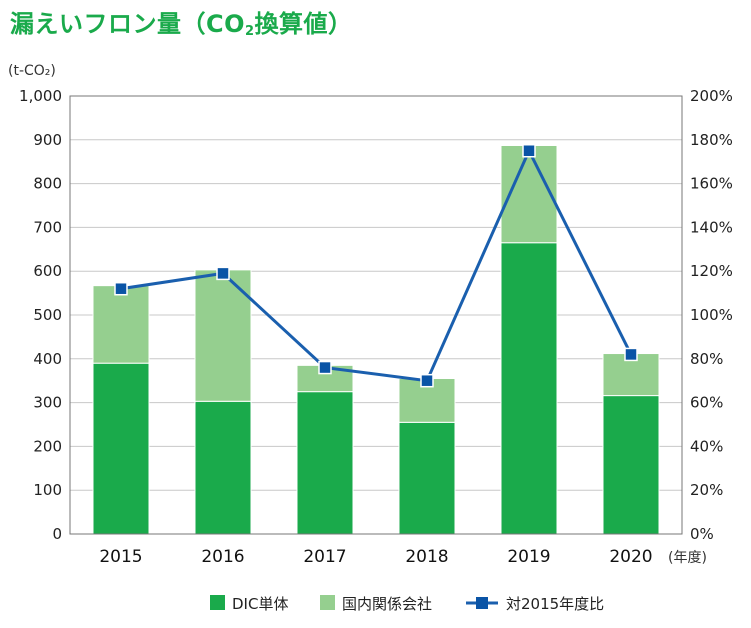 This screenshot has height=628, width=751. What do you see at coordinates (47, 315) in the screenshot?
I see `y-tick-label: 500` at bounding box center [47, 315].